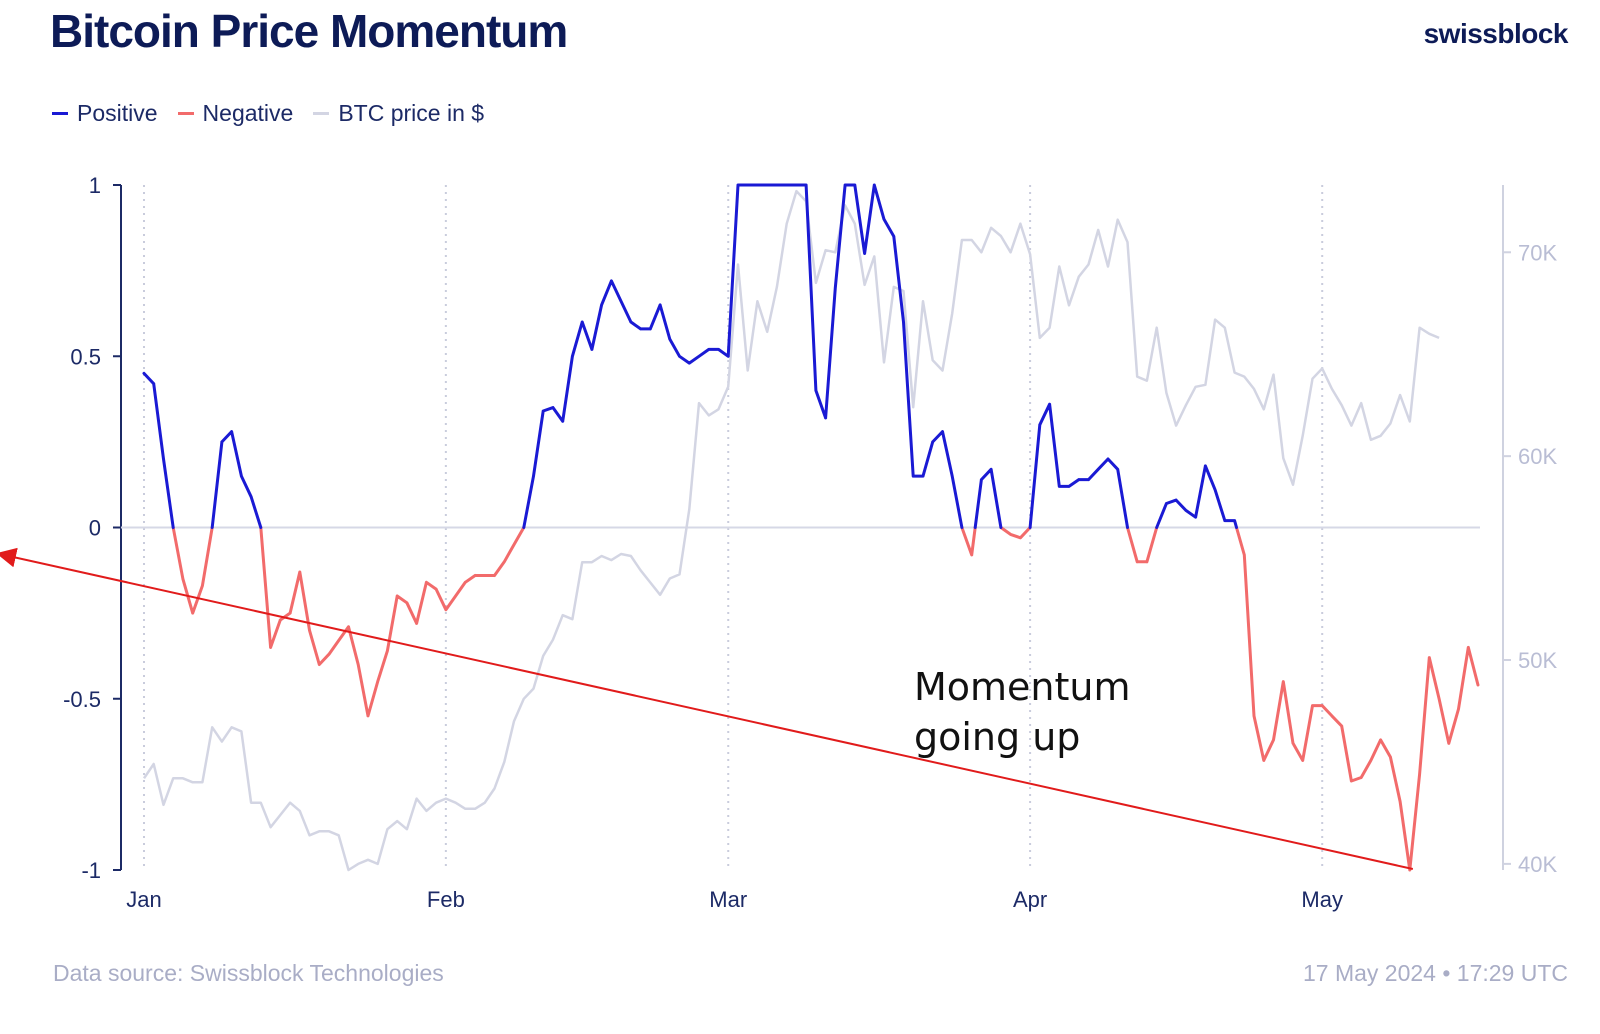 The height and width of the screenshot is (1034, 1600). I want to click on chart-title: Bitcoin Price Momentum, so click(309, 31).